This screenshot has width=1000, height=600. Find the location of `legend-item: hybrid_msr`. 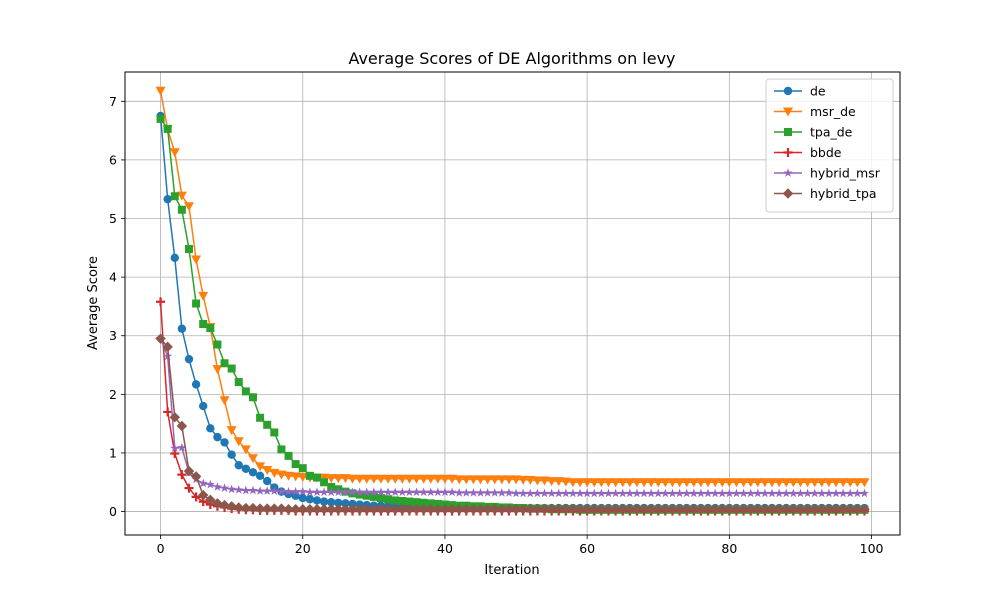

legend-item: hybrid_msr is located at coordinates (827, 173).